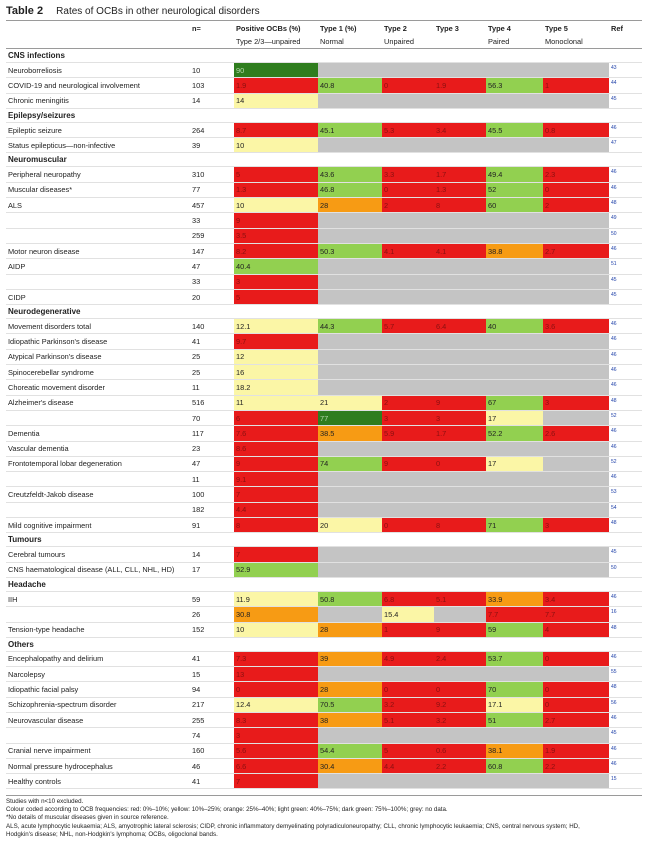 The image size is (648, 851). What do you see at coordinates (212, 599) in the screenshot?
I see `cell-n: 59` at bounding box center [212, 599].